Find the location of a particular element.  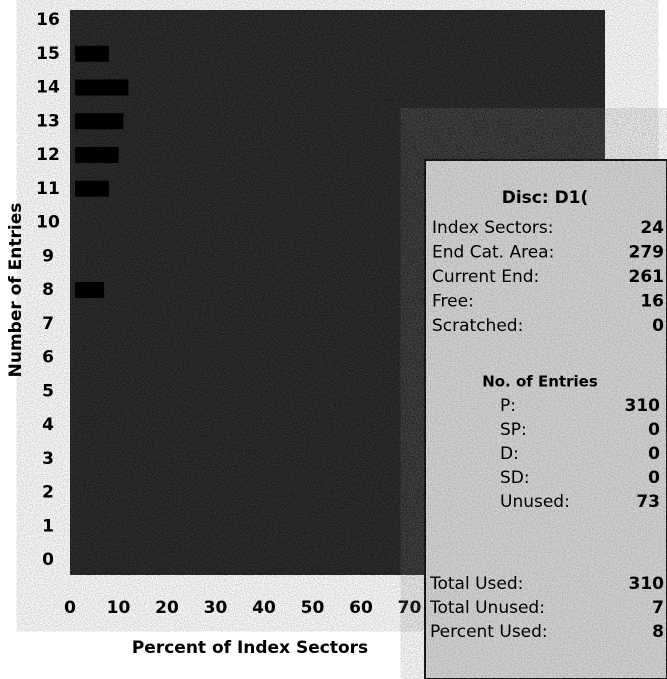

total-row-value: 7 is located at coordinates (658, 608).